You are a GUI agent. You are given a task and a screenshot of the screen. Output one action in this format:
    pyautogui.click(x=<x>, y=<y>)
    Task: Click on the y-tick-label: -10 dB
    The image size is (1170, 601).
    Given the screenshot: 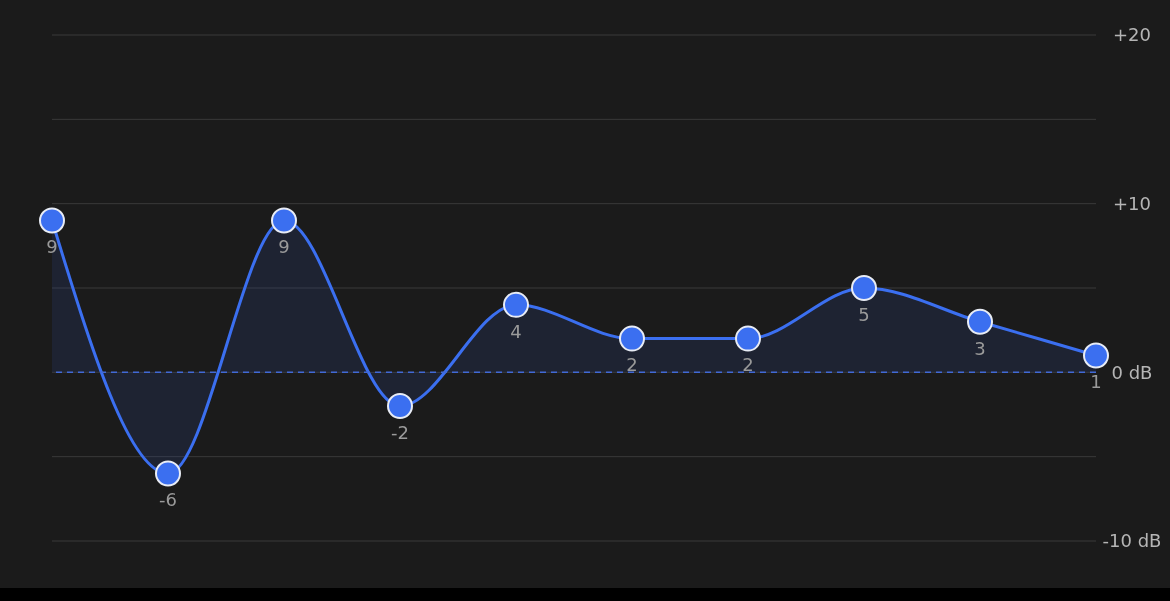 What is the action you would take?
    pyautogui.click(x=1132, y=541)
    